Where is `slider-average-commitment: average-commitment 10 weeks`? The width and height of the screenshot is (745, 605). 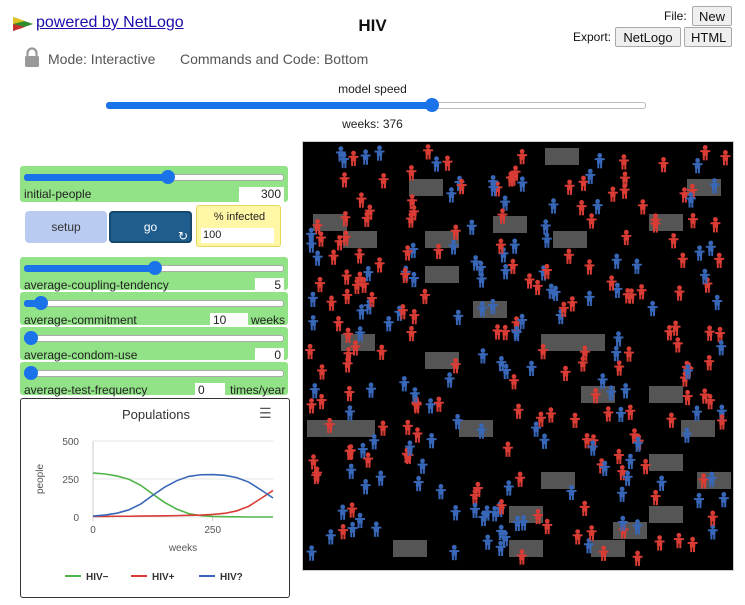
slider-average-commitment: average-commitment 10 weeks is located at coordinates (154, 310).